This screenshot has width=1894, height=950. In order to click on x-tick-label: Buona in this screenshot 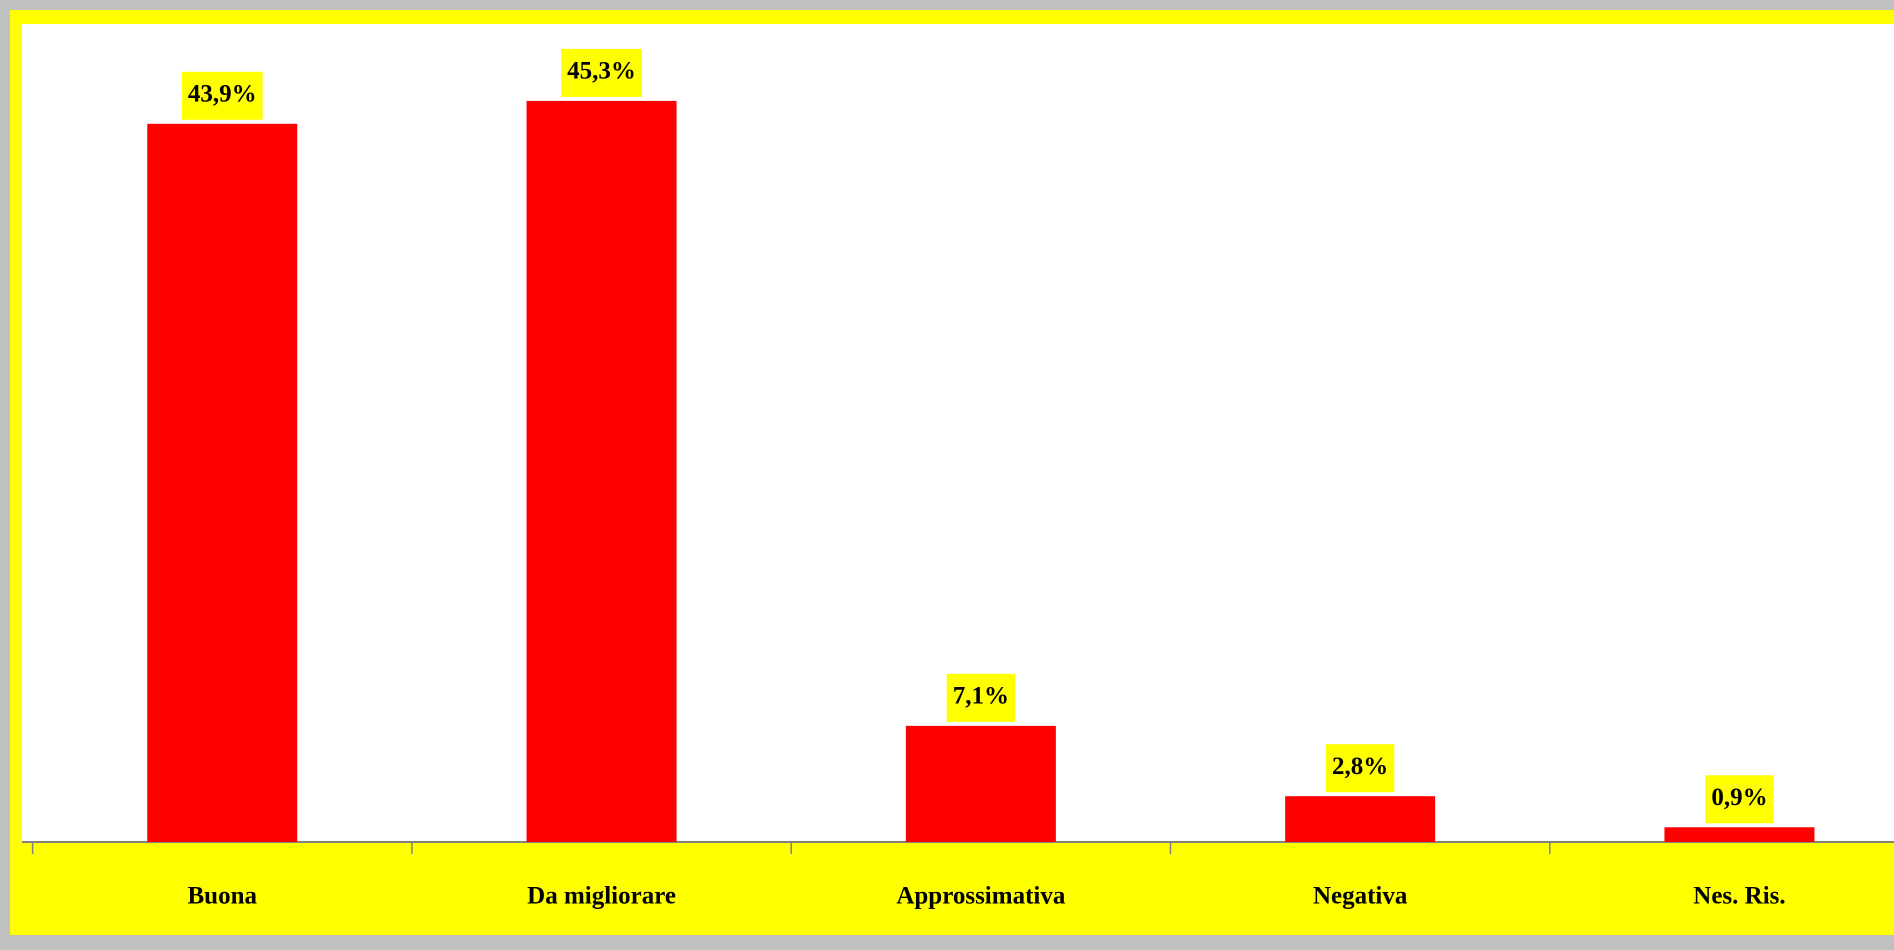, I will do `click(223, 896)`.